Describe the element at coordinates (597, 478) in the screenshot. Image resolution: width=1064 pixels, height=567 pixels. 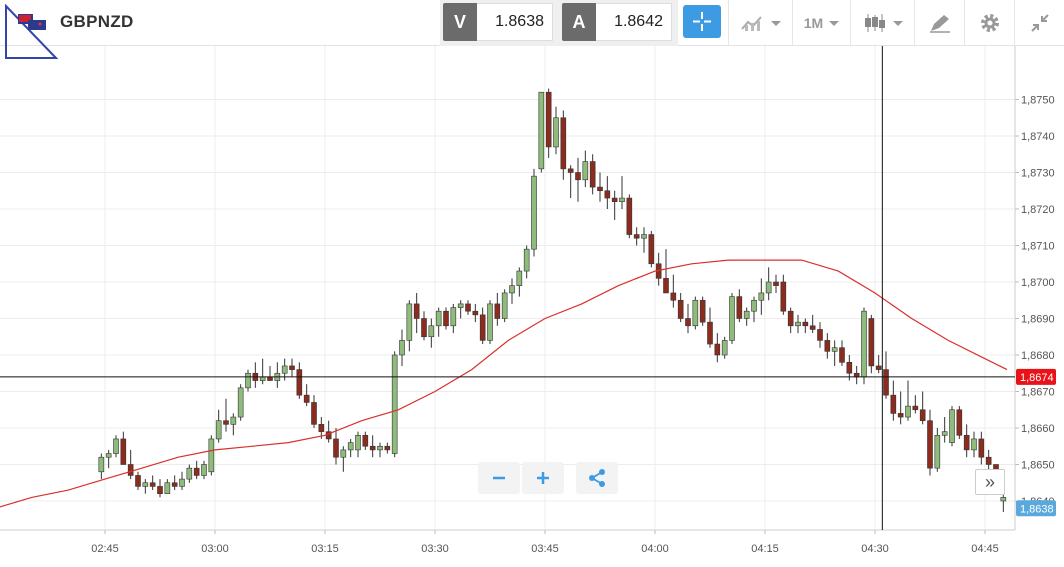
I see `share-button` at that location.